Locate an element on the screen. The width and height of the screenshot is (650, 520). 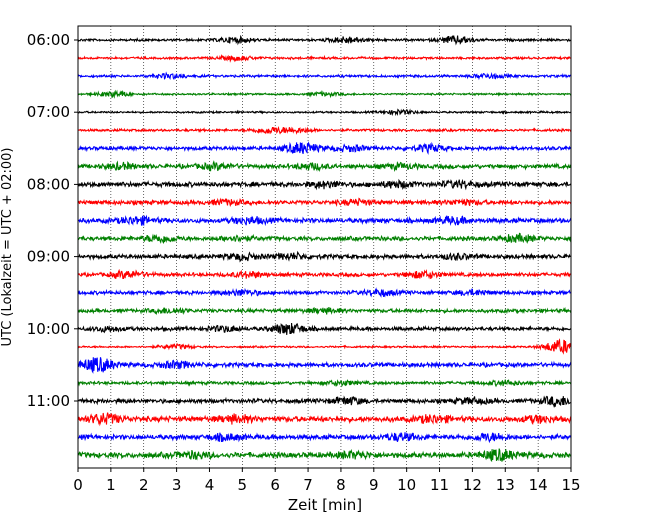
x-tick-label: 1 is located at coordinates (111, 485).